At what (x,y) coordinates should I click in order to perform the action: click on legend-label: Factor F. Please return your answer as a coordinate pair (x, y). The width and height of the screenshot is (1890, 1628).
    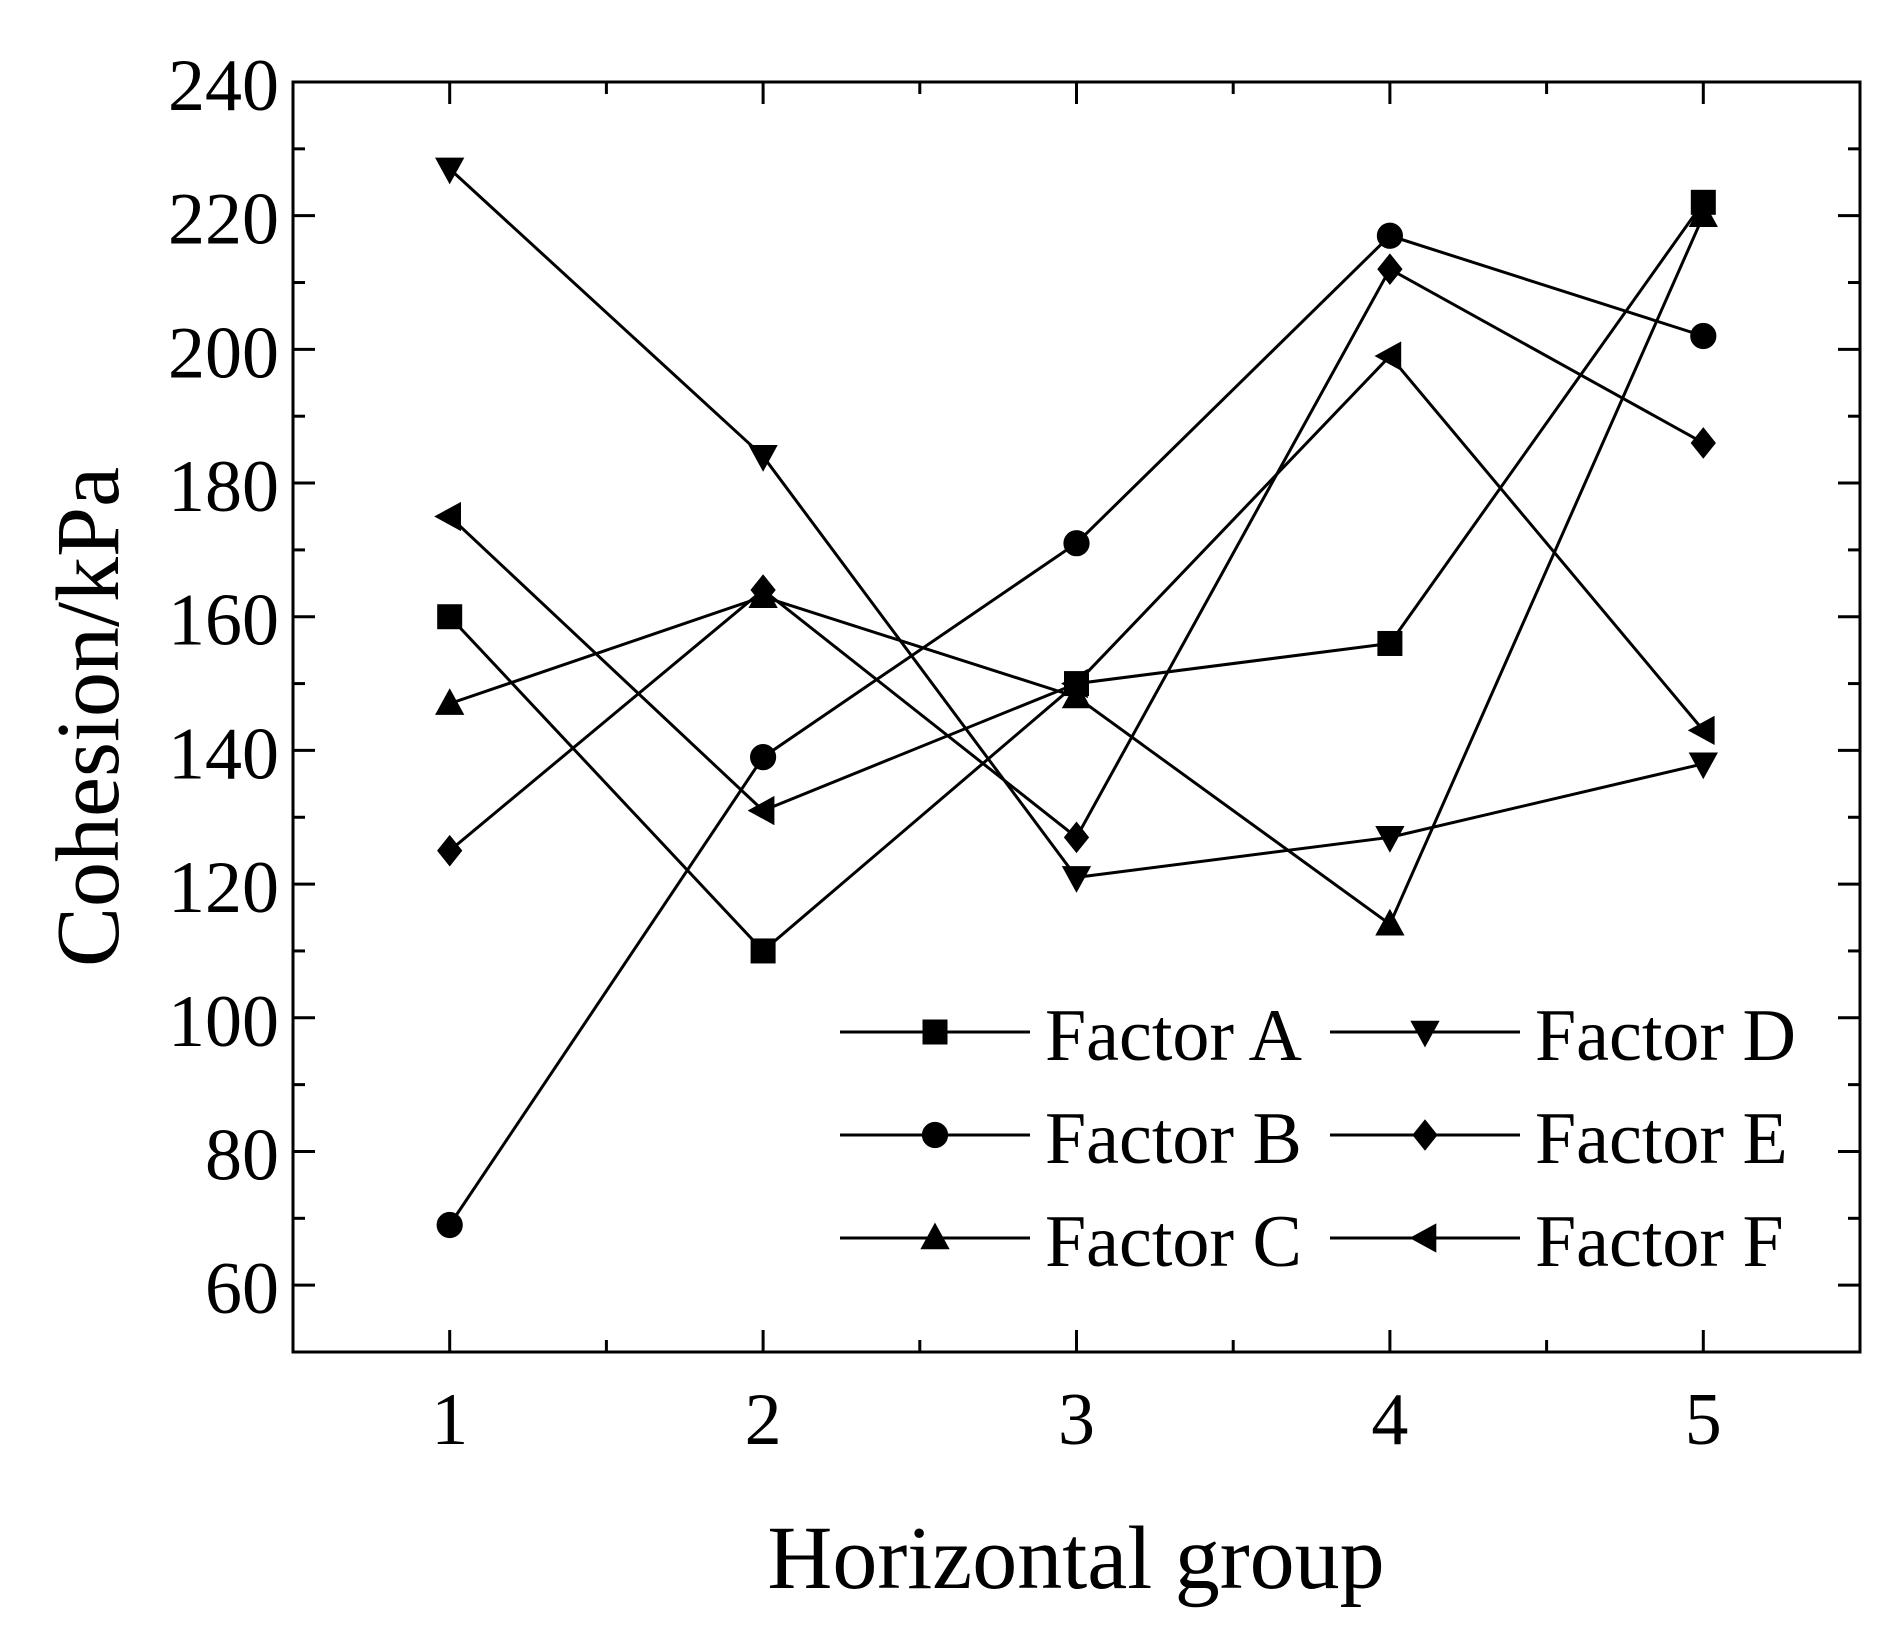
    Looking at the image, I should click on (1659, 1242).